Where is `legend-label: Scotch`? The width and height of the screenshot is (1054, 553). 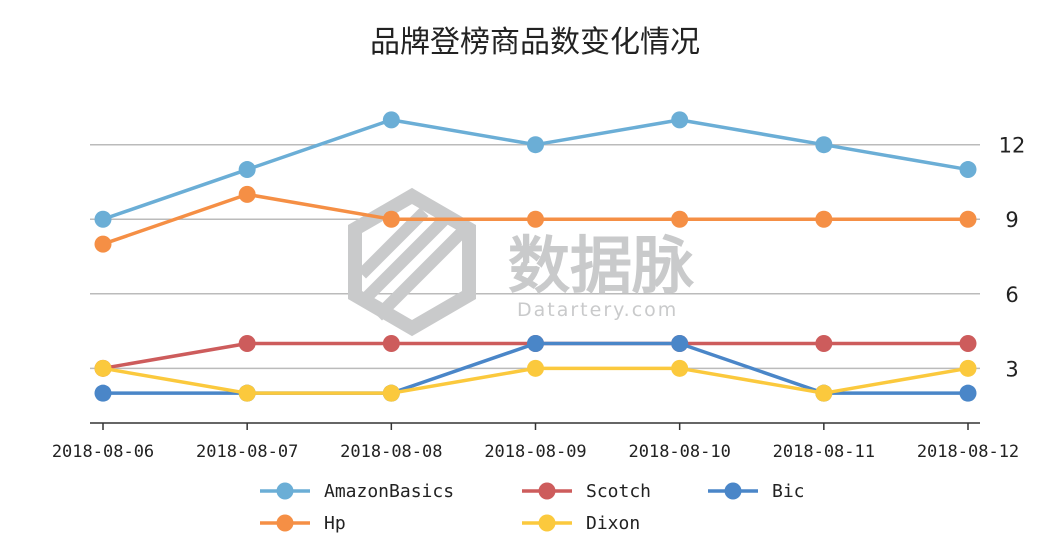
legend-label: Scotch is located at coordinates (618, 491).